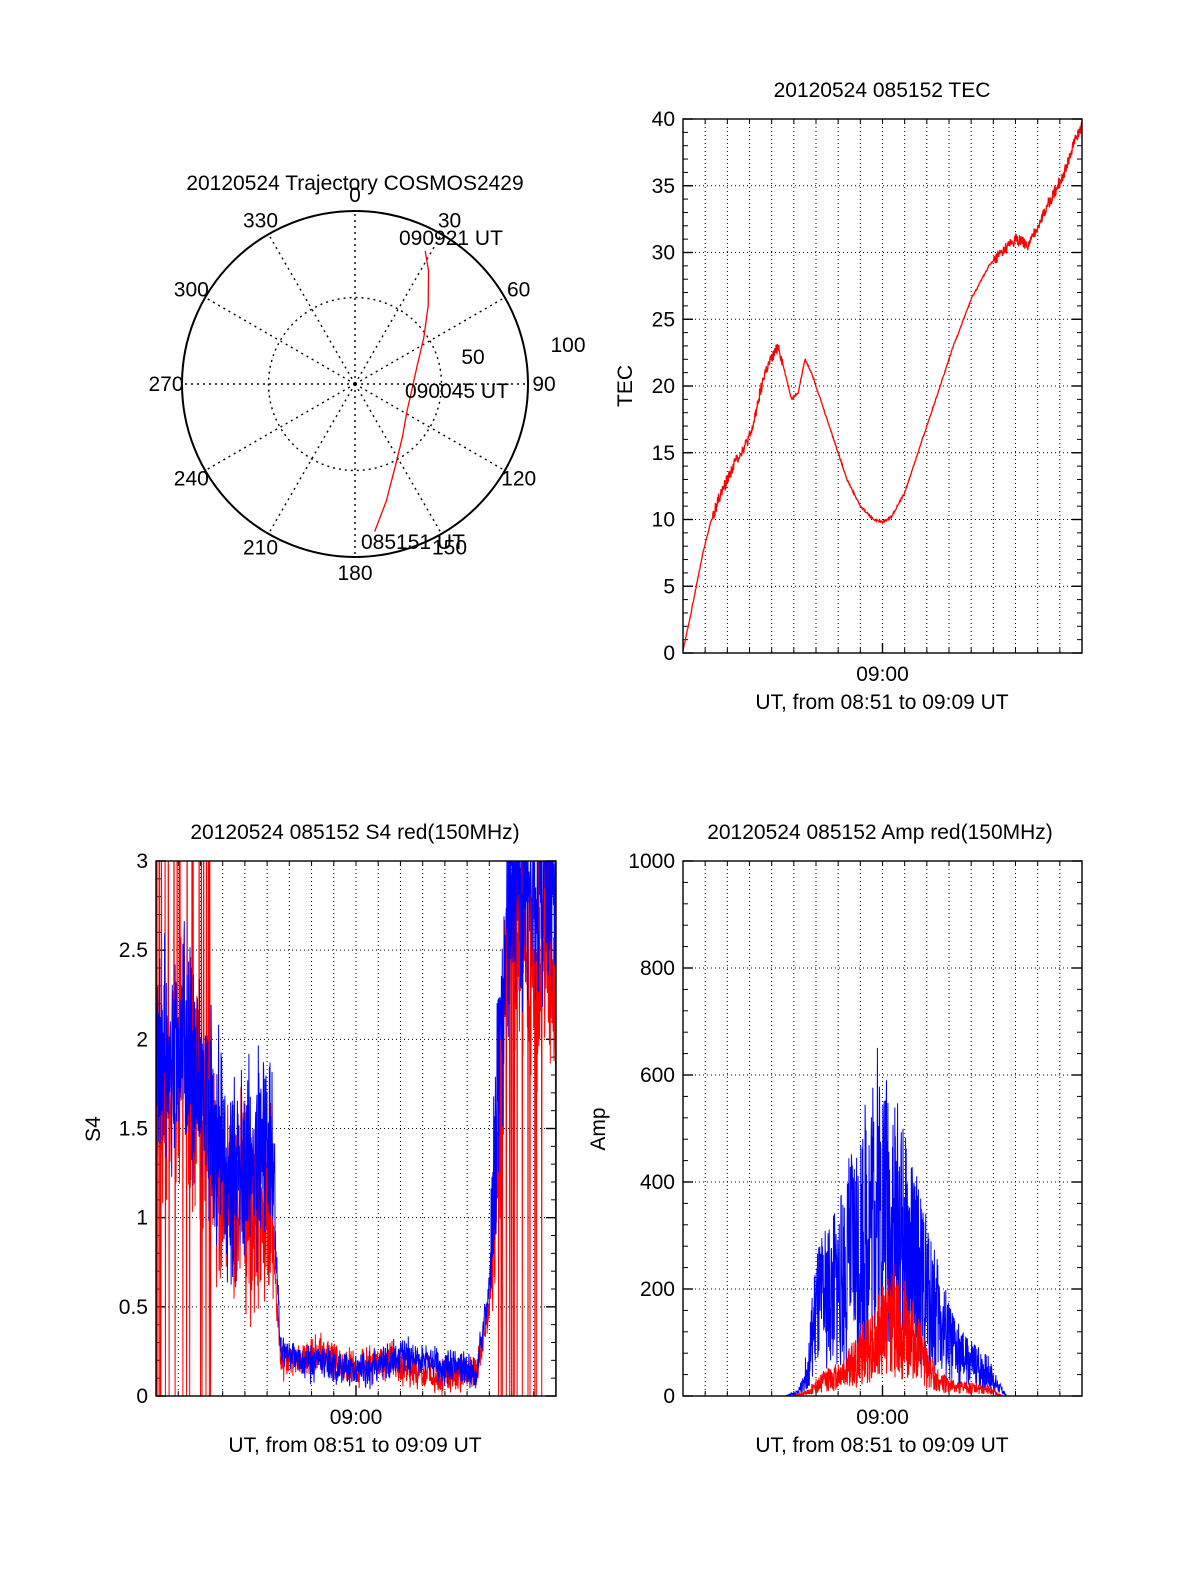 The width and height of the screenshot is (1200, 1575). What do you see at coordinates (518, 290) in the screenshot?
I see `polar-angle-label: 60` at bounding box center [518, 290].